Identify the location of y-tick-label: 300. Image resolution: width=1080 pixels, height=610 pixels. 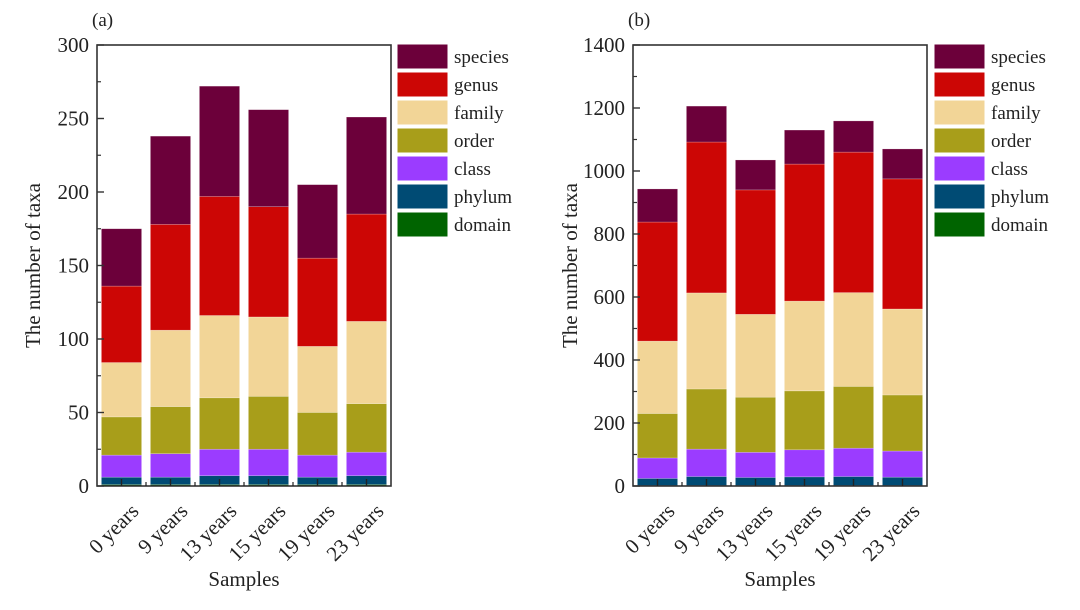
(74, 45).